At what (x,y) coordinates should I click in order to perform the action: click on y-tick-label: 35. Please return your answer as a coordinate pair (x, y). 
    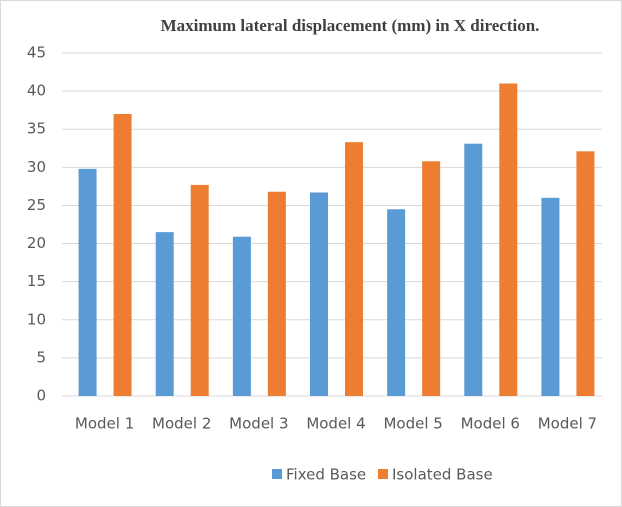
    Looking at the image, I should click on (36, 129).